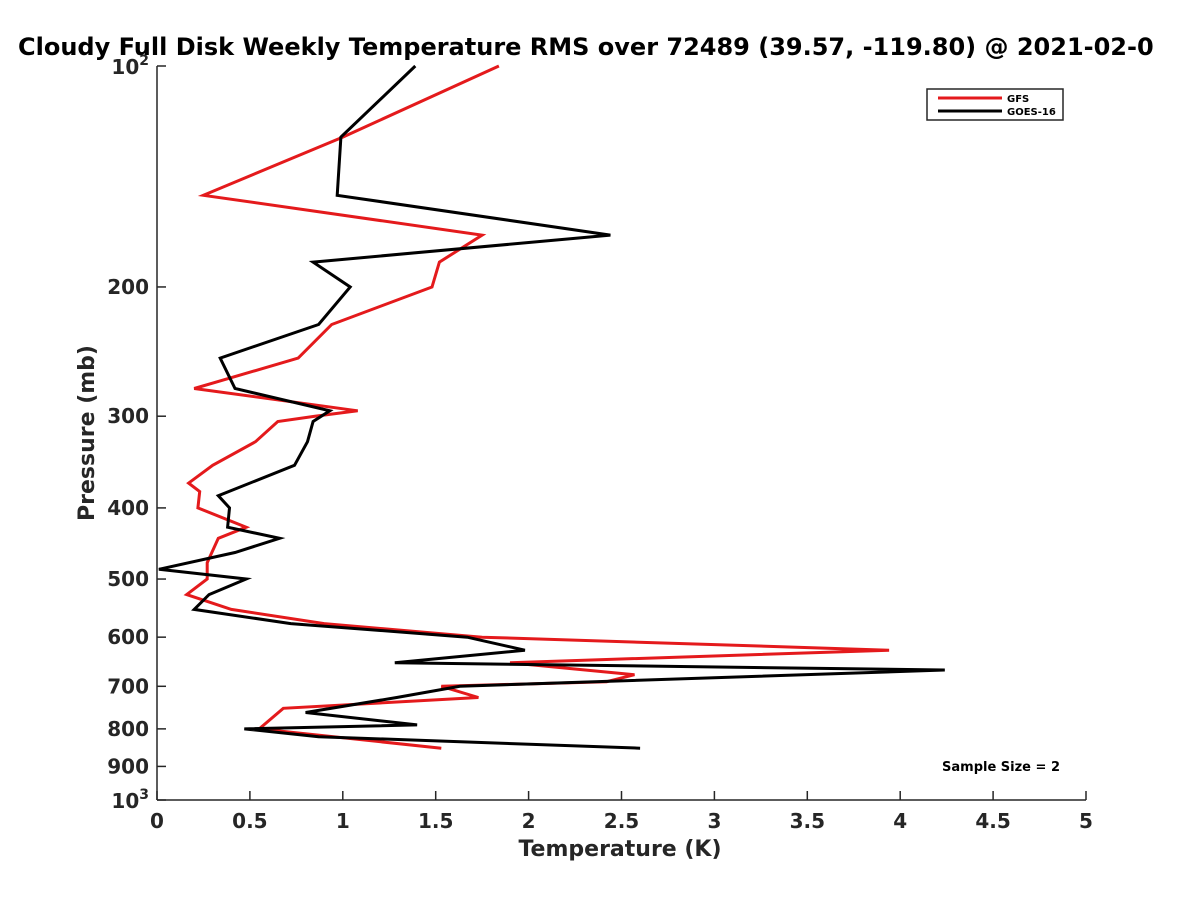 The width and height of the screenshot is (1200, 900). I want to click on y-tick-label: 500, so click(128, 579).